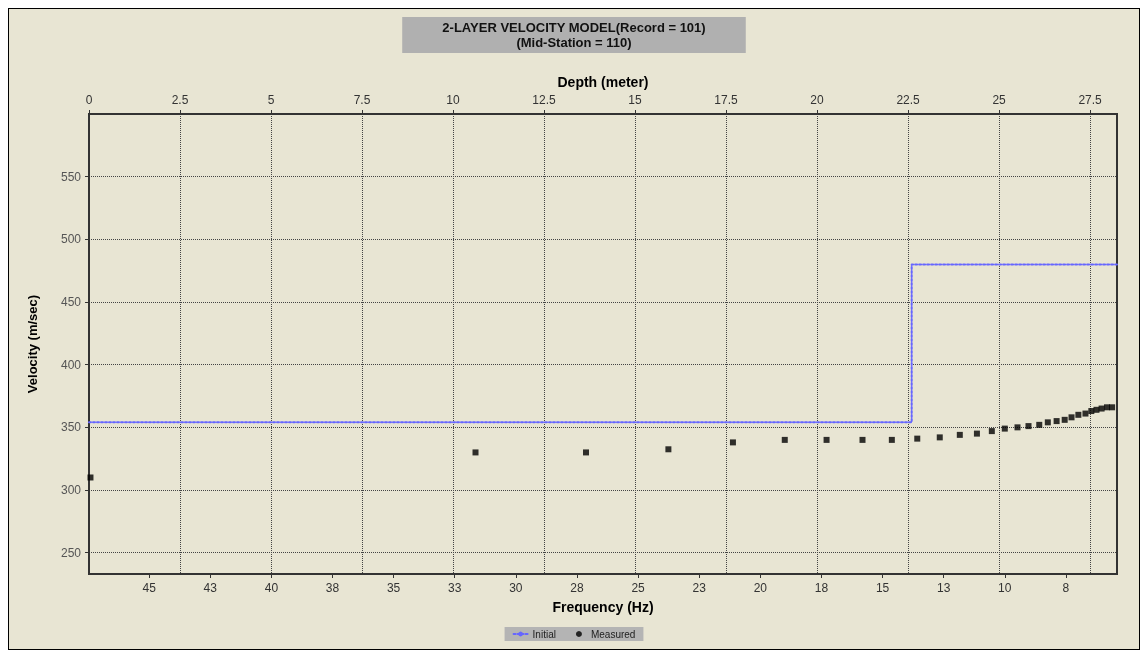 The image size is (1148, 658). I want to click on x2-tick-label: 15, so click(635, 100).